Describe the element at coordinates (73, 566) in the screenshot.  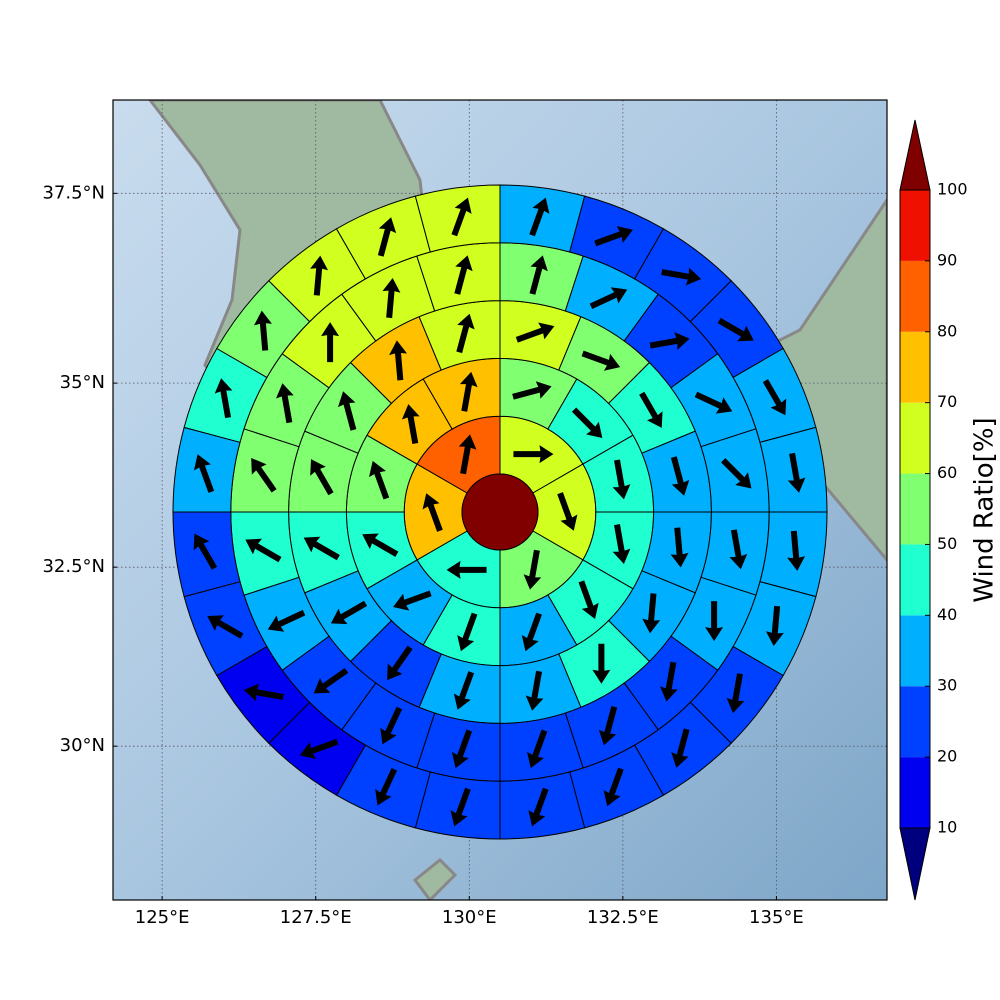
I see `y-tick-label: 32.5°N` at that location.